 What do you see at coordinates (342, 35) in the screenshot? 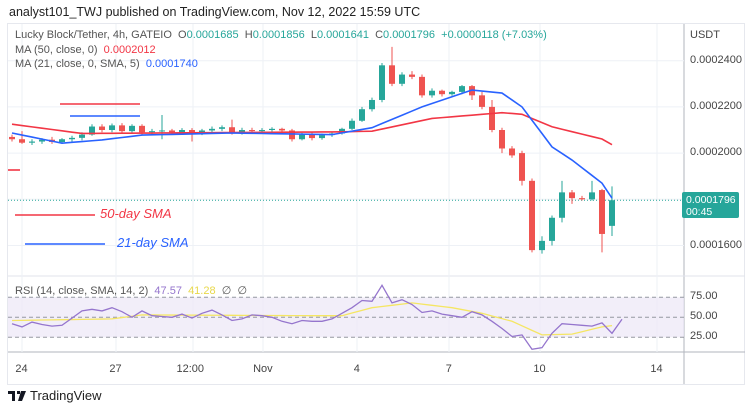
I see `low-value: 0.0001641` at bounding box center [342, 35].